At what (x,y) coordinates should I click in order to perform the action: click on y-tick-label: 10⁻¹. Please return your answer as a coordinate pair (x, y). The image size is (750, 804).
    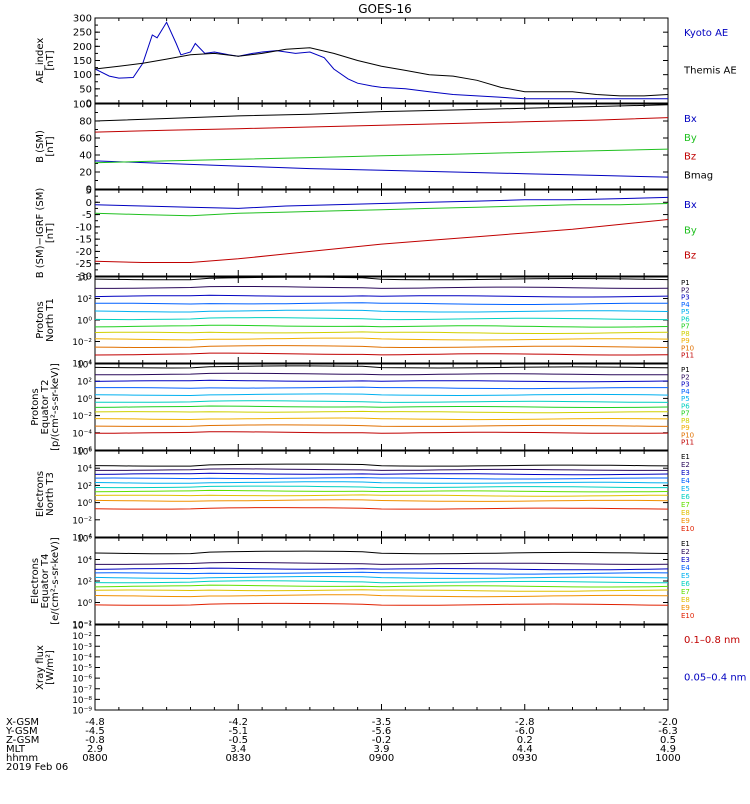
    Looking at the image, I should click on (82, 627).